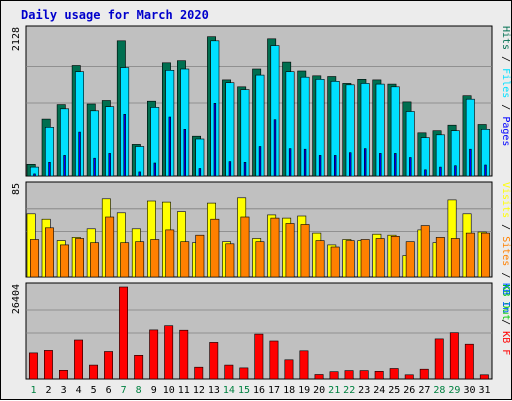 This screenshot has height=401, width=512. I want to click on x-tick-day-20: 20, so click(319, 390).